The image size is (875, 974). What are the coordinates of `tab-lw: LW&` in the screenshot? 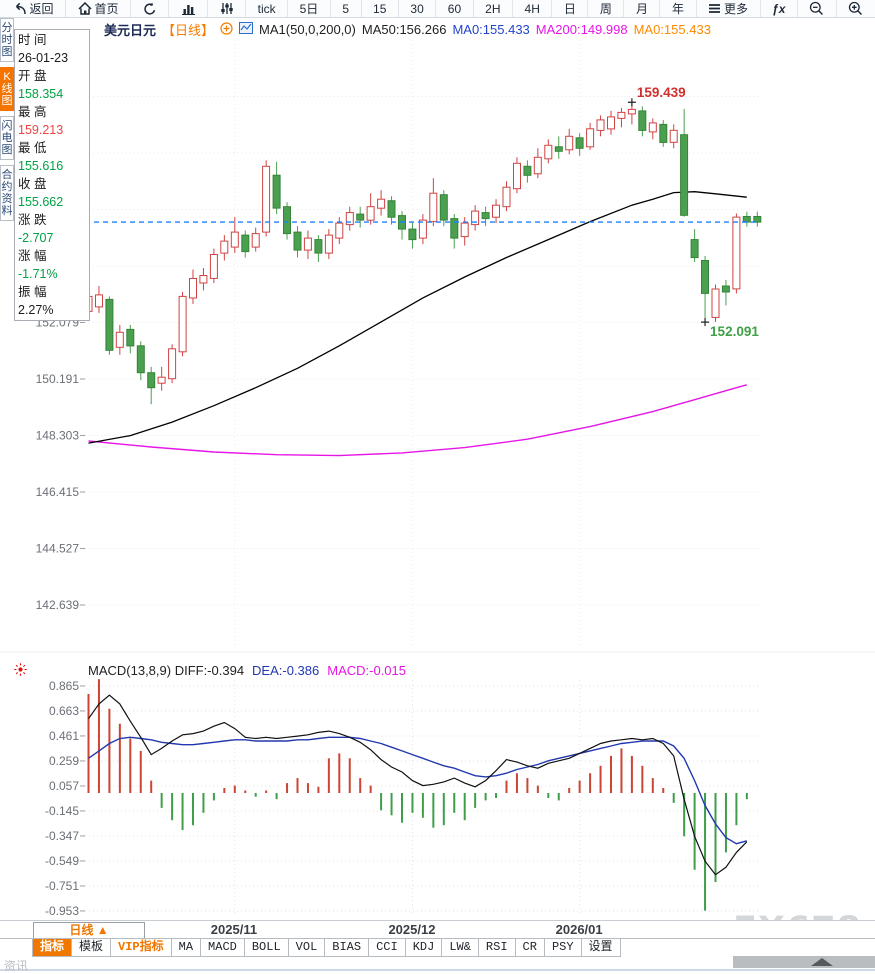 It's located at (460, 948).